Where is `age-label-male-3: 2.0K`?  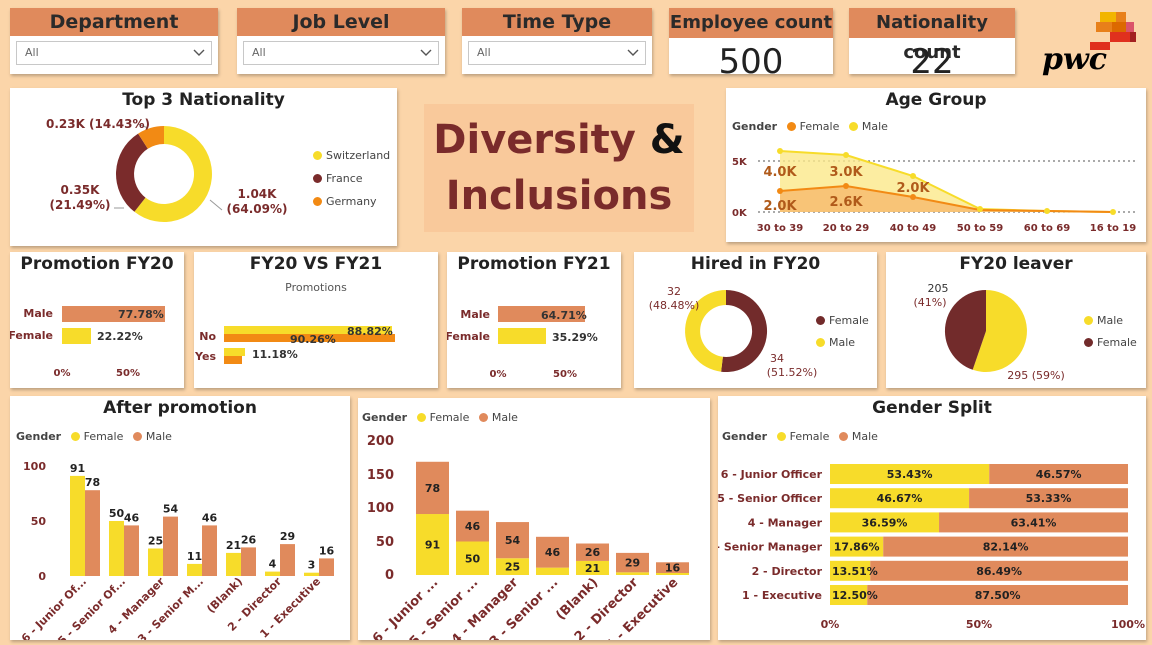
age-label-male-3: 2.0K is located at coordinates (913, 188).